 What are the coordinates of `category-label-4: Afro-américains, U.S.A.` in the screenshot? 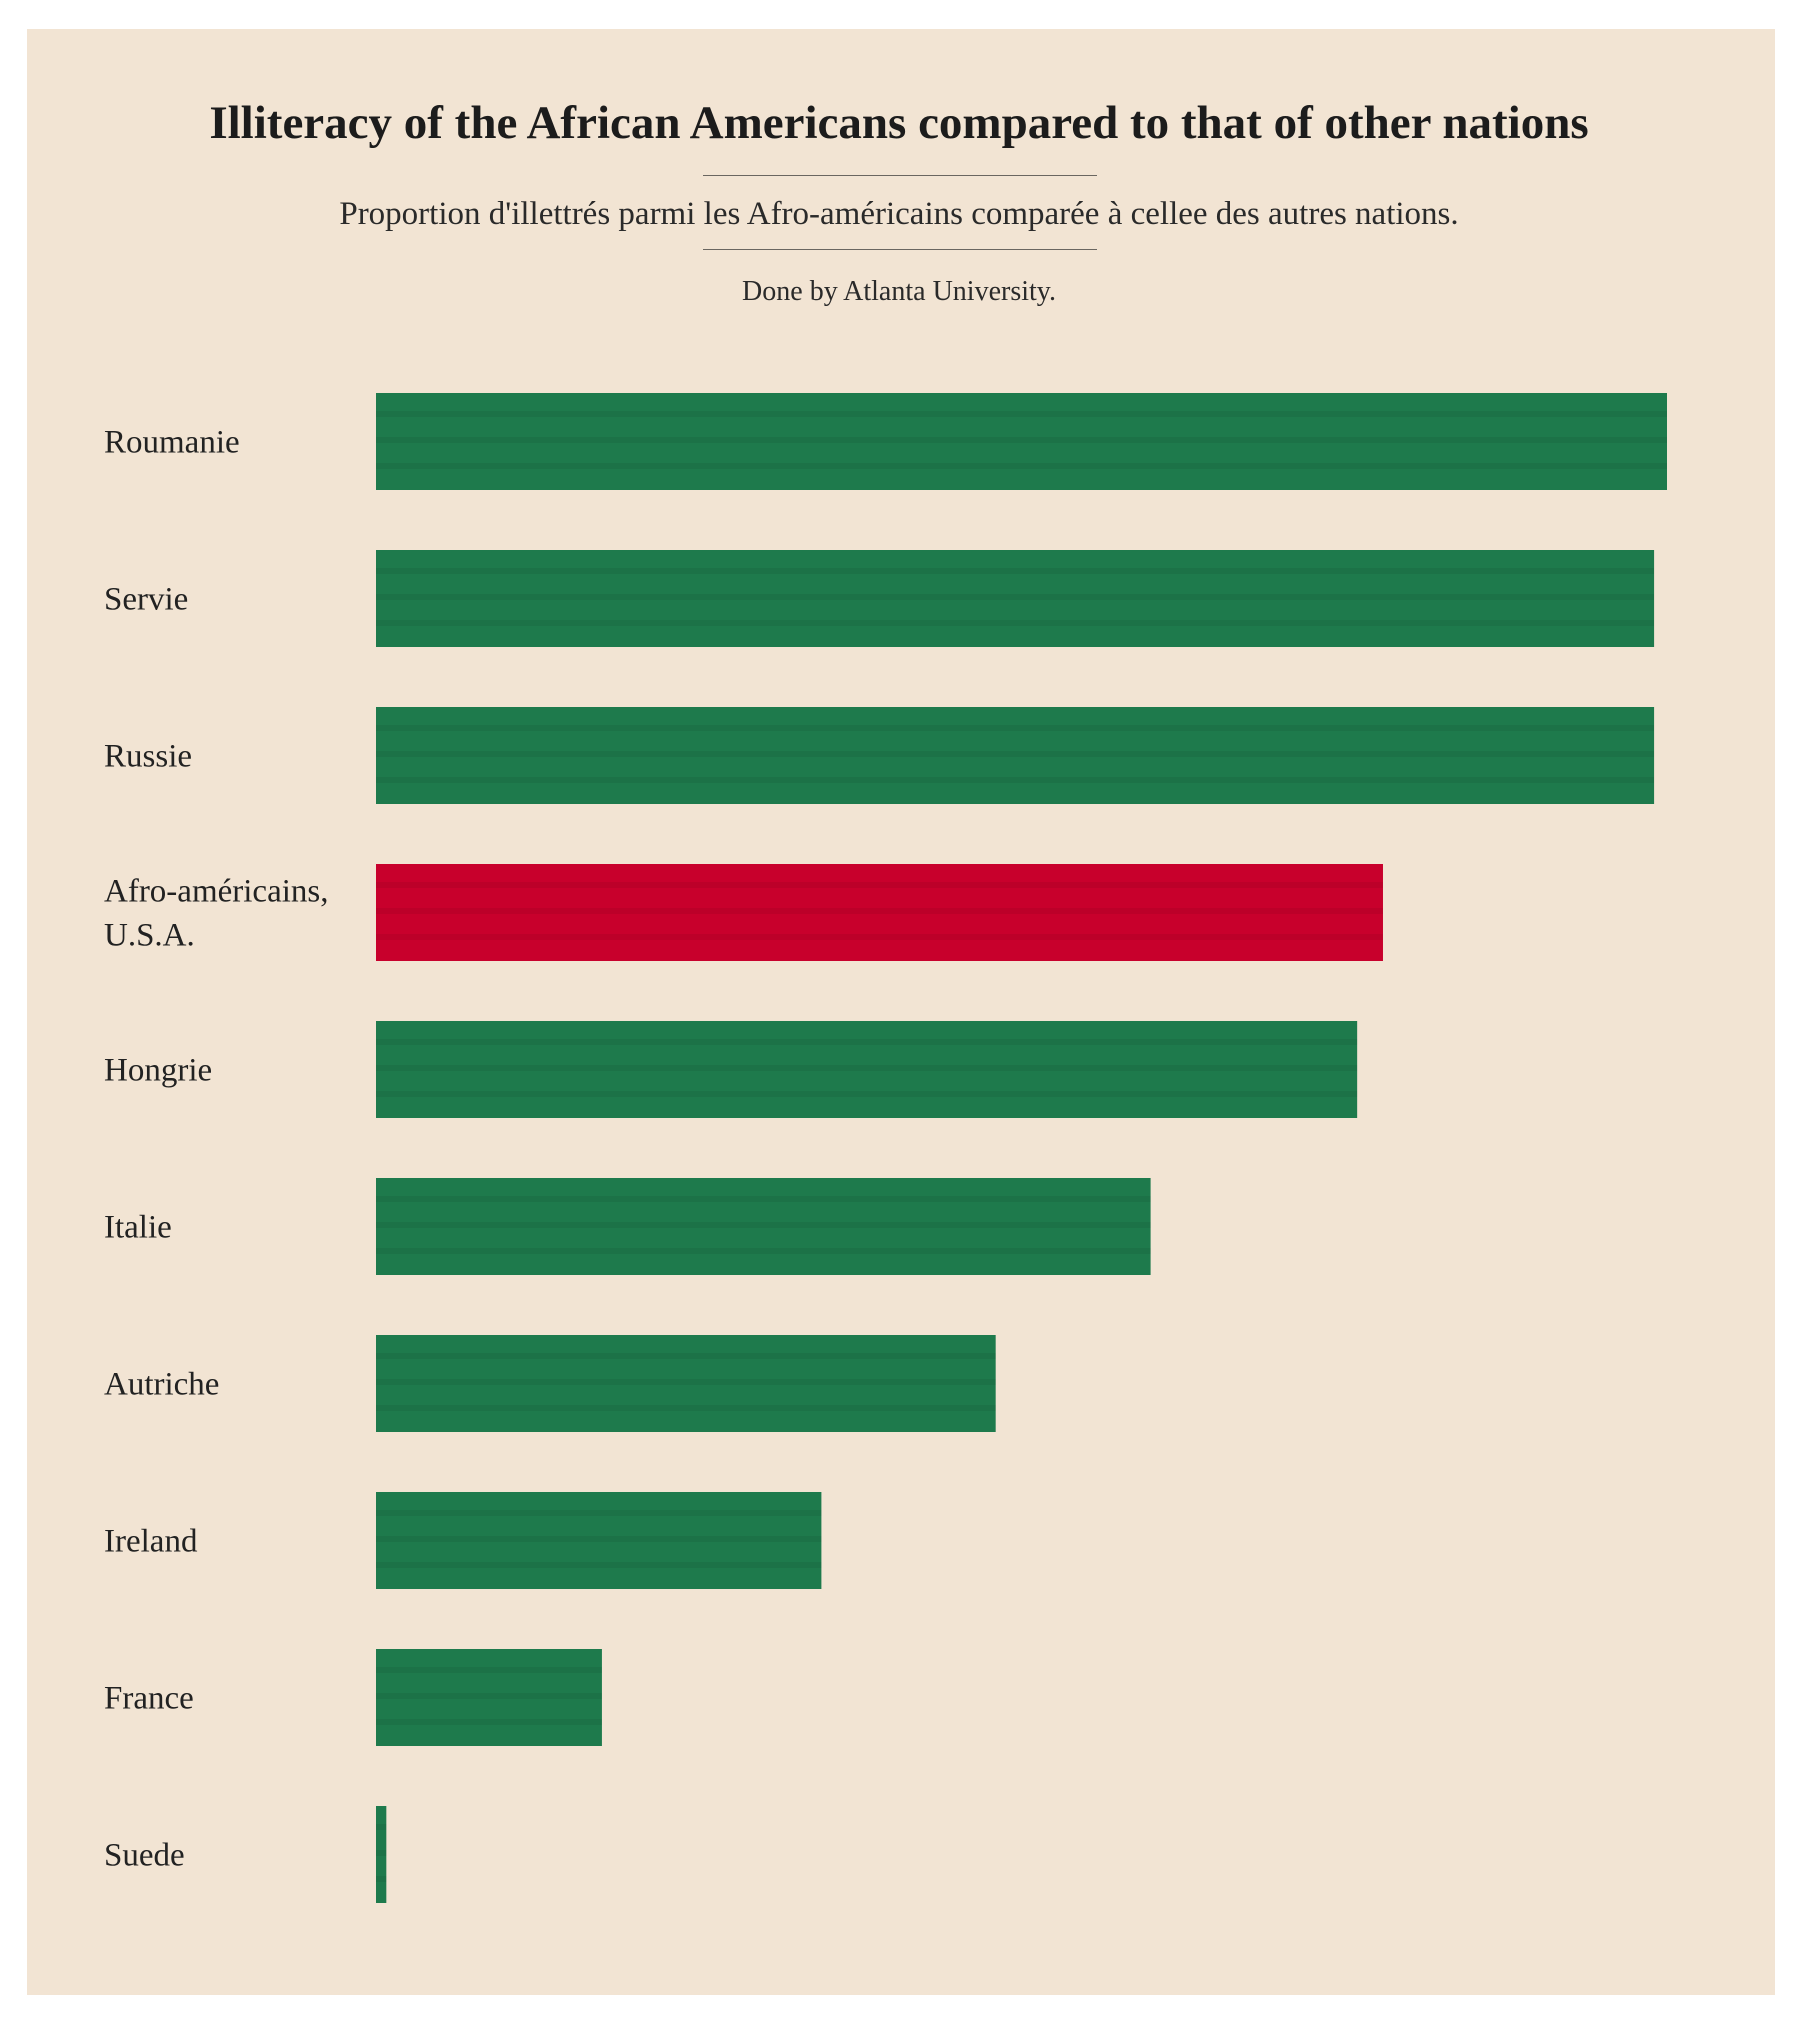 It's located at (216, 914).